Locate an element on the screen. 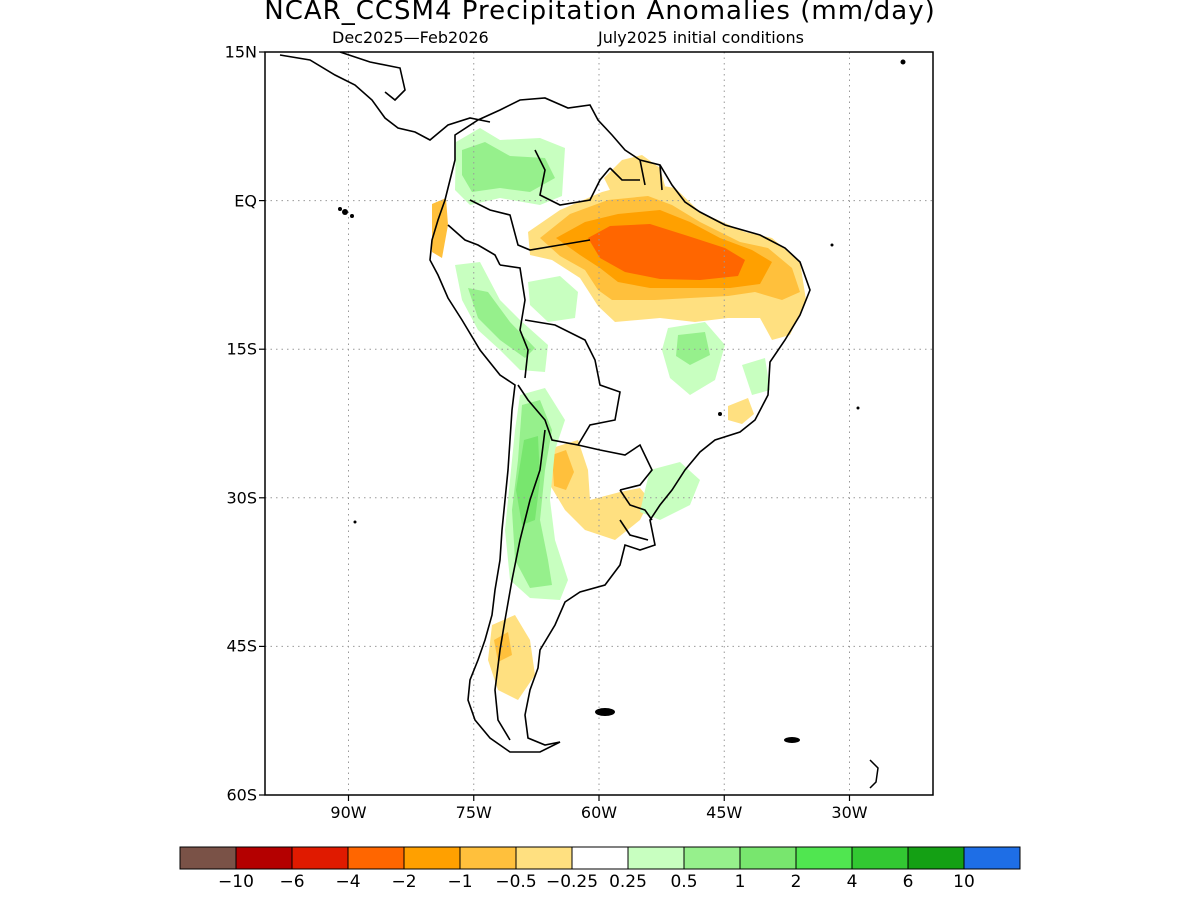  wet-anomaly-central-brazil-core is located at coordinates (693, 348).